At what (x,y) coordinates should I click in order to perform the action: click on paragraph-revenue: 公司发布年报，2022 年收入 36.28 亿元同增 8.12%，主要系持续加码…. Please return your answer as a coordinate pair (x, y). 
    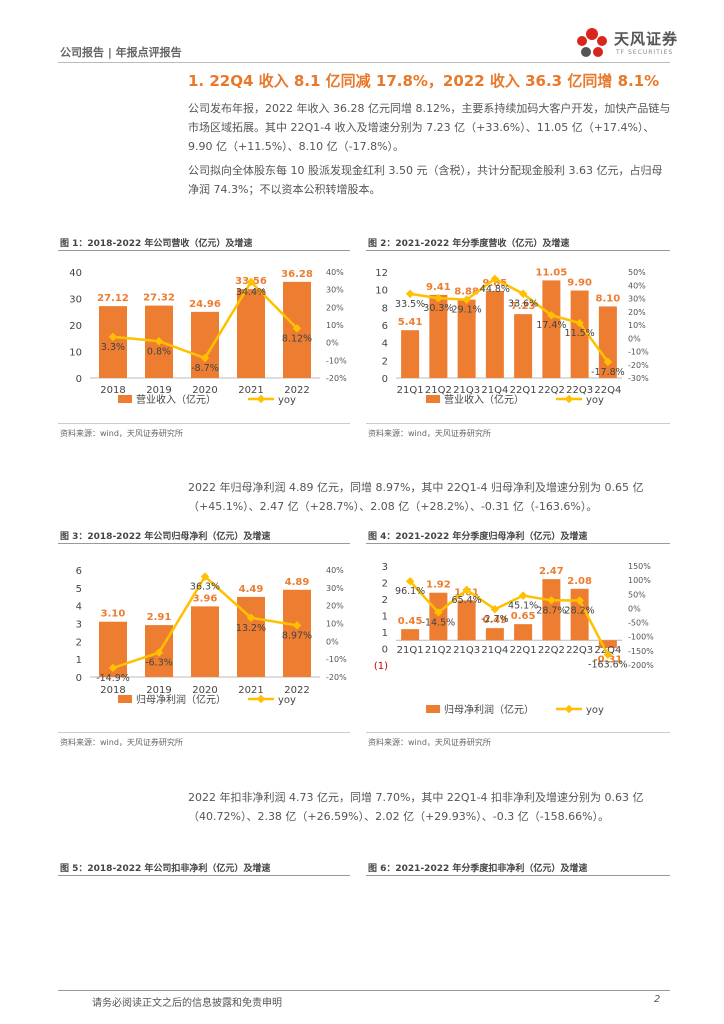
    Looking at the image, I should click on (429, 127).